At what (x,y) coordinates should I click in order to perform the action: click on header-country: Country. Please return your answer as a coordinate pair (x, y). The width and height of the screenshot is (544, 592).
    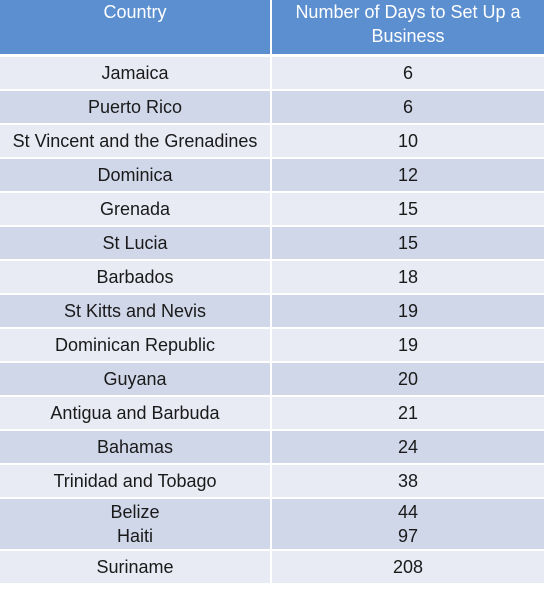
    Looking at the image, I should click on (136, 28).